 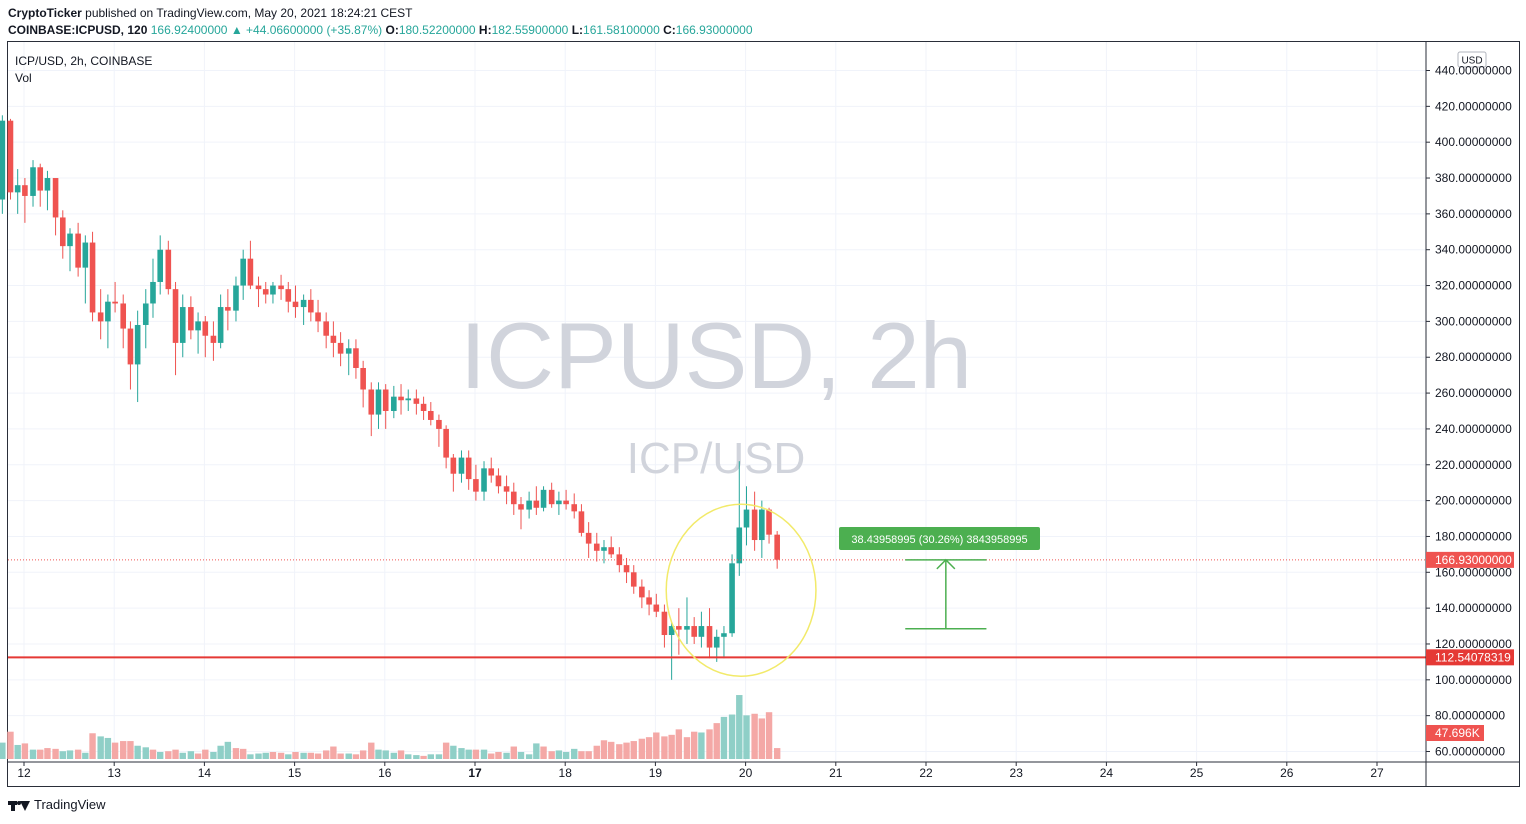 What do you see at coordinates (1473, 178) in the screenshot?
I see `price-tick-label: 380.00000000` at bounding box center [1473, 178].